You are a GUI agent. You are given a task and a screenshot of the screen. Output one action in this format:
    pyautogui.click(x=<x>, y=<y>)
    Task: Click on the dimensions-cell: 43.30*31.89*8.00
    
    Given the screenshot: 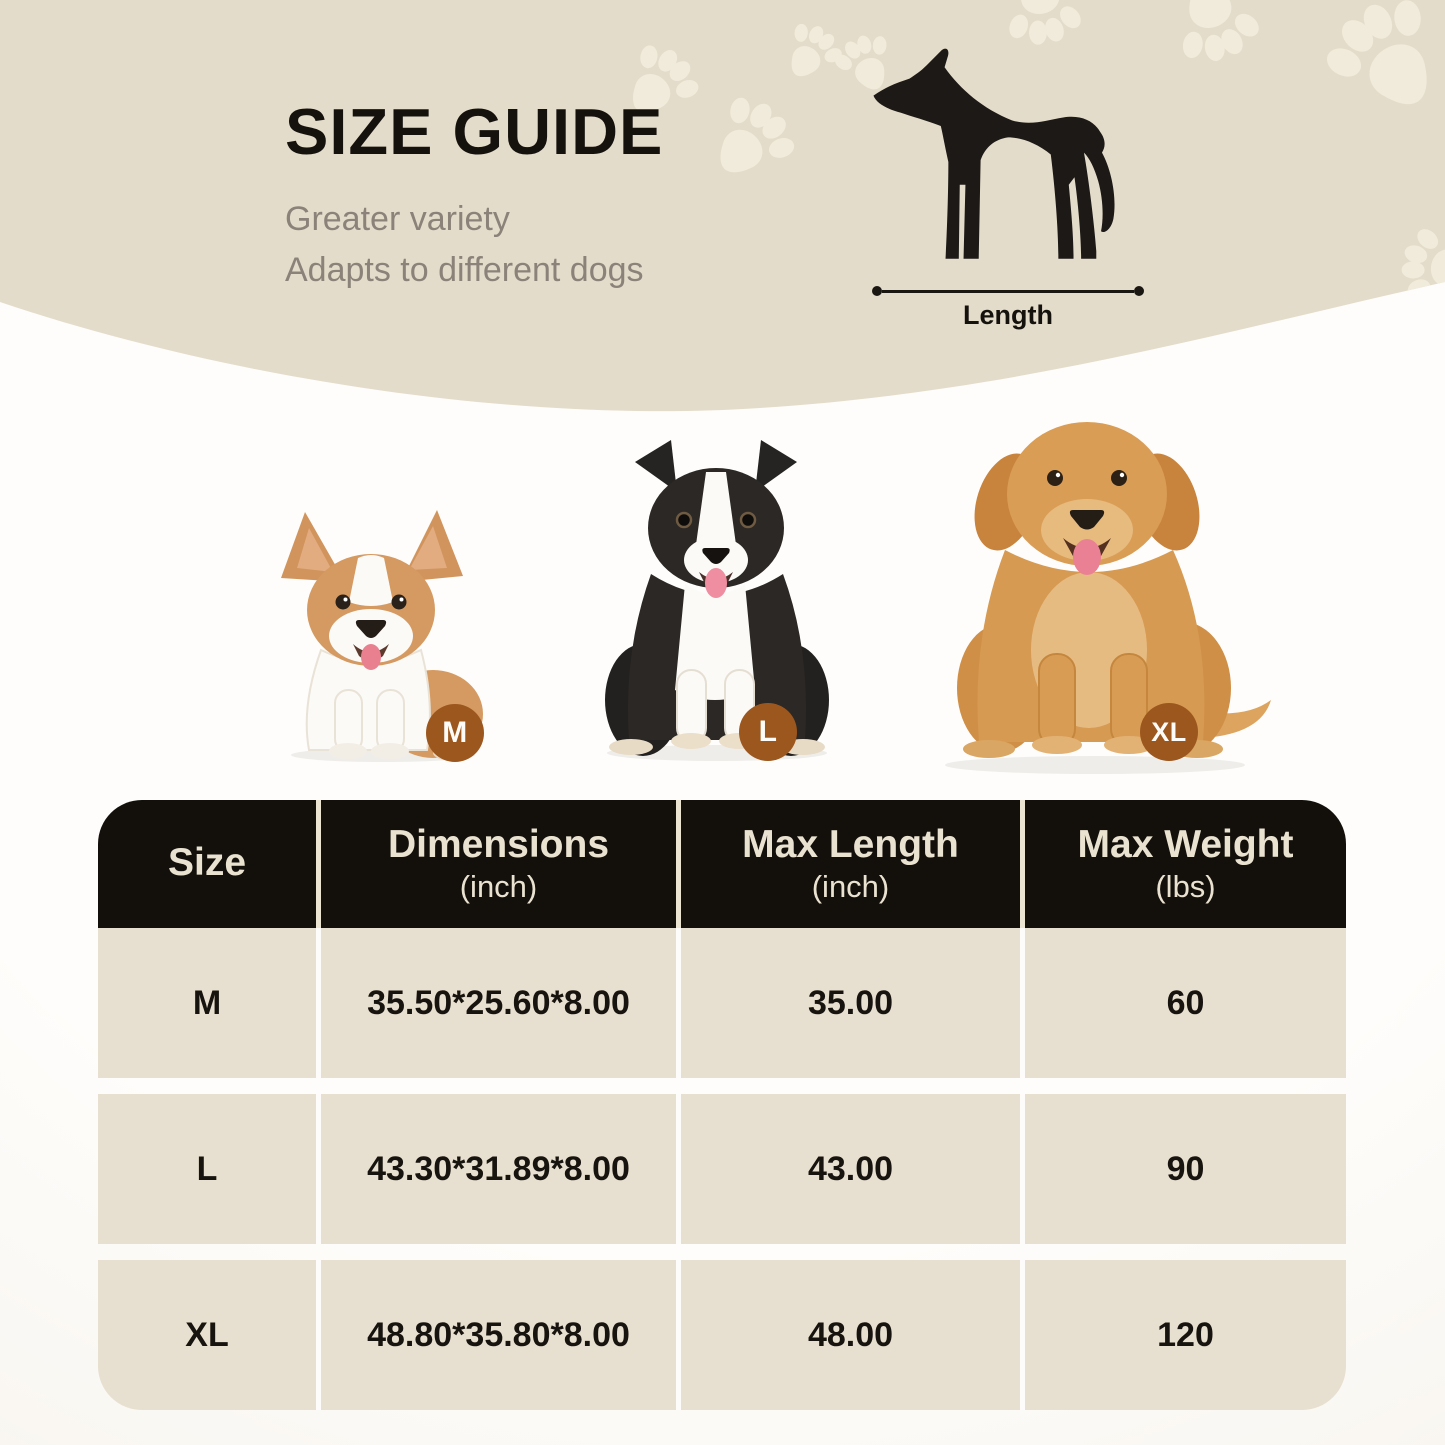 What is the action you would take?
    pyautogui.click(x=501, y=1169)
    